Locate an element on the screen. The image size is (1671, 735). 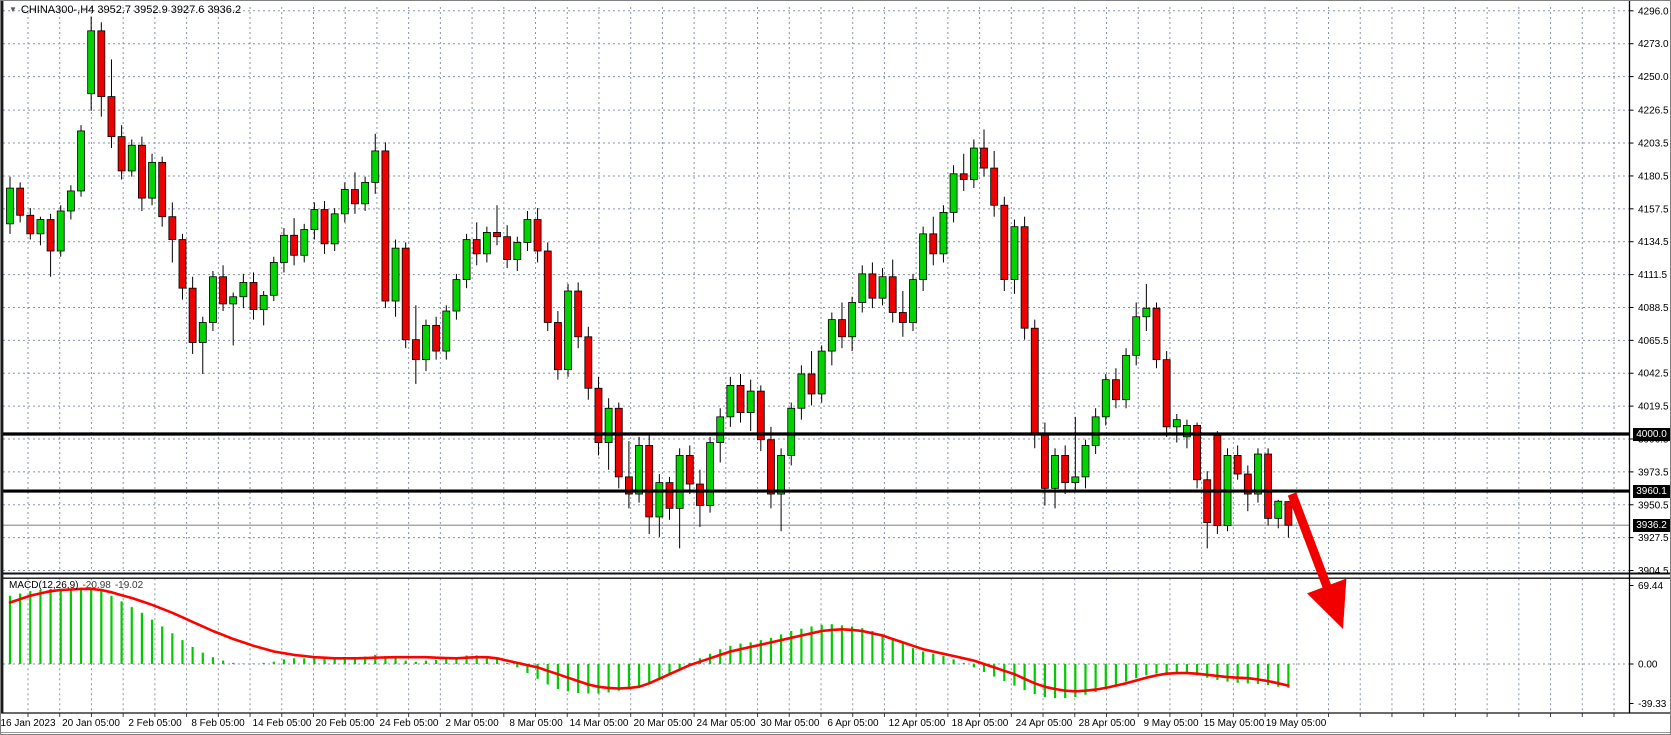
price-axis-label: 3973.5 is located at coordinates (1653, 472).